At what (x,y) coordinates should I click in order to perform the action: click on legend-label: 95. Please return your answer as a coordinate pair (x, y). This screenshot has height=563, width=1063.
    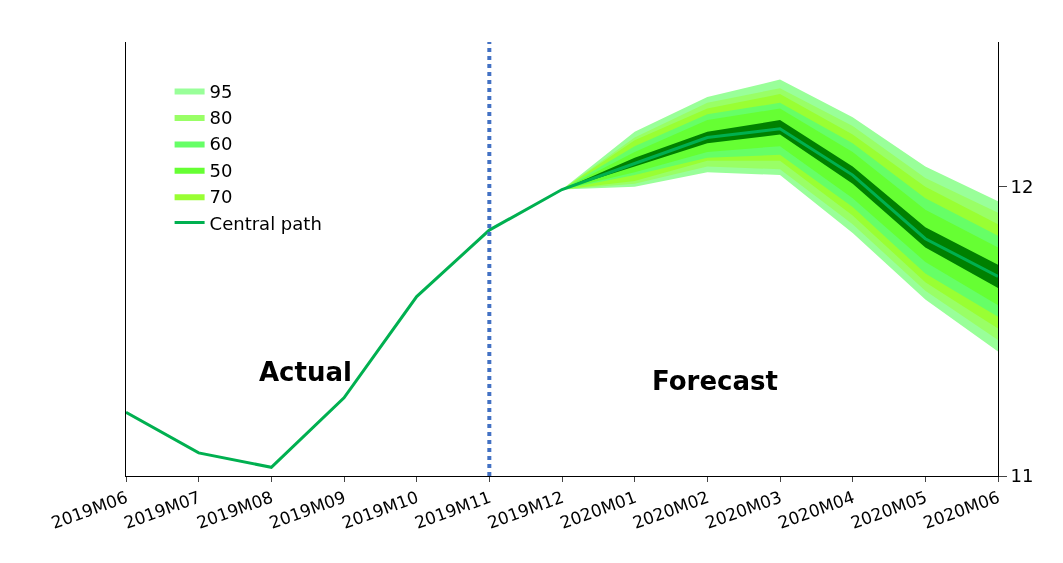
    Looking at the image, I should click on (221, 91).